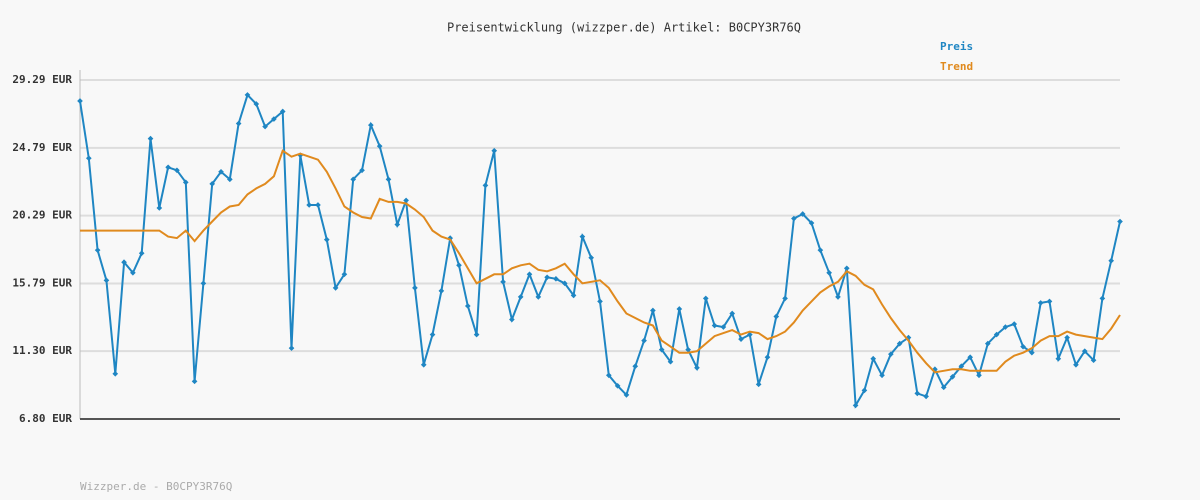  What do you see at coordinates (42, 79) in the screenshot?
I see `y-tick-label: 29.29 EUR` at bounding box center [42, 79].